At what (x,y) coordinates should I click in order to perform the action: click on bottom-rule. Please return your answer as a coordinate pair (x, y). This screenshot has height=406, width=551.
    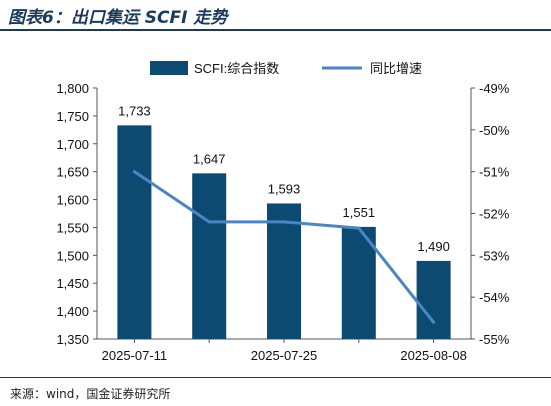
    Looking at the image, I should click on (275, 377).